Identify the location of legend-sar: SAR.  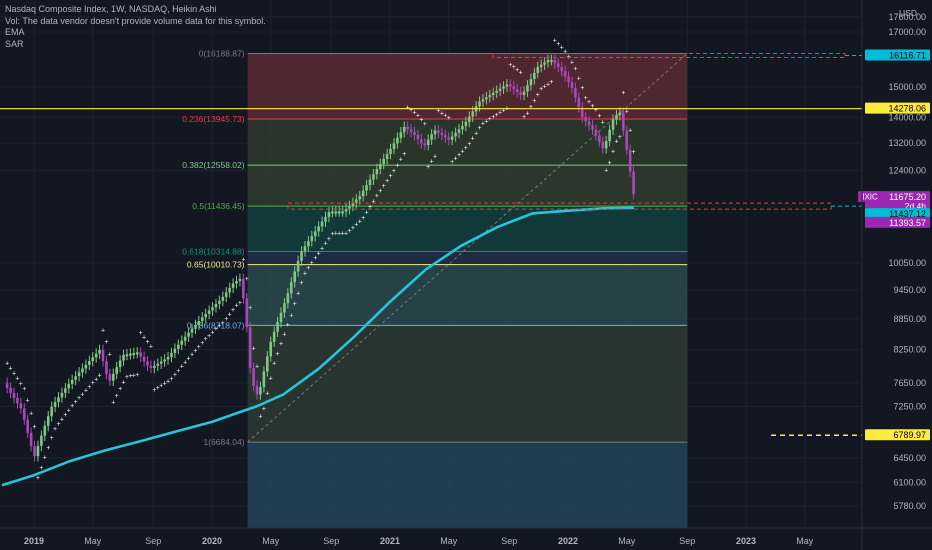
(14, 43).